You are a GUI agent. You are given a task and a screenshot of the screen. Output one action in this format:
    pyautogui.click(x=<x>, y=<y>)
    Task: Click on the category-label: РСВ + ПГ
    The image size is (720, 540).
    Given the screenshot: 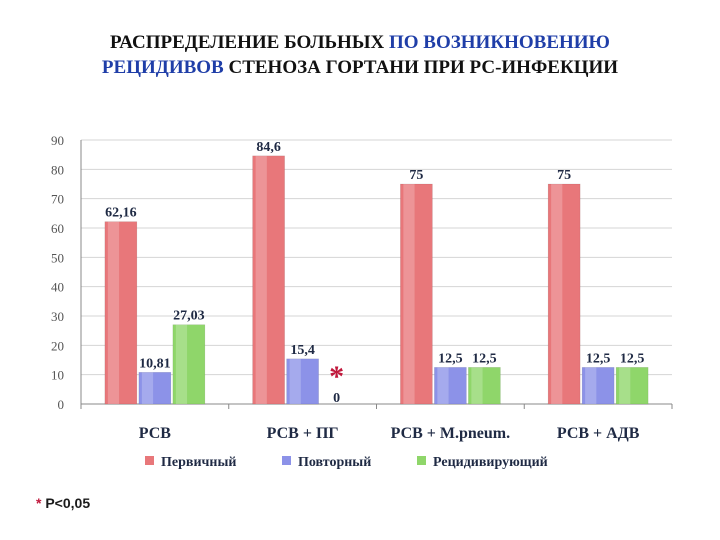 What is the action you would take?
    pyautogui.click(x=303, y=433)
    